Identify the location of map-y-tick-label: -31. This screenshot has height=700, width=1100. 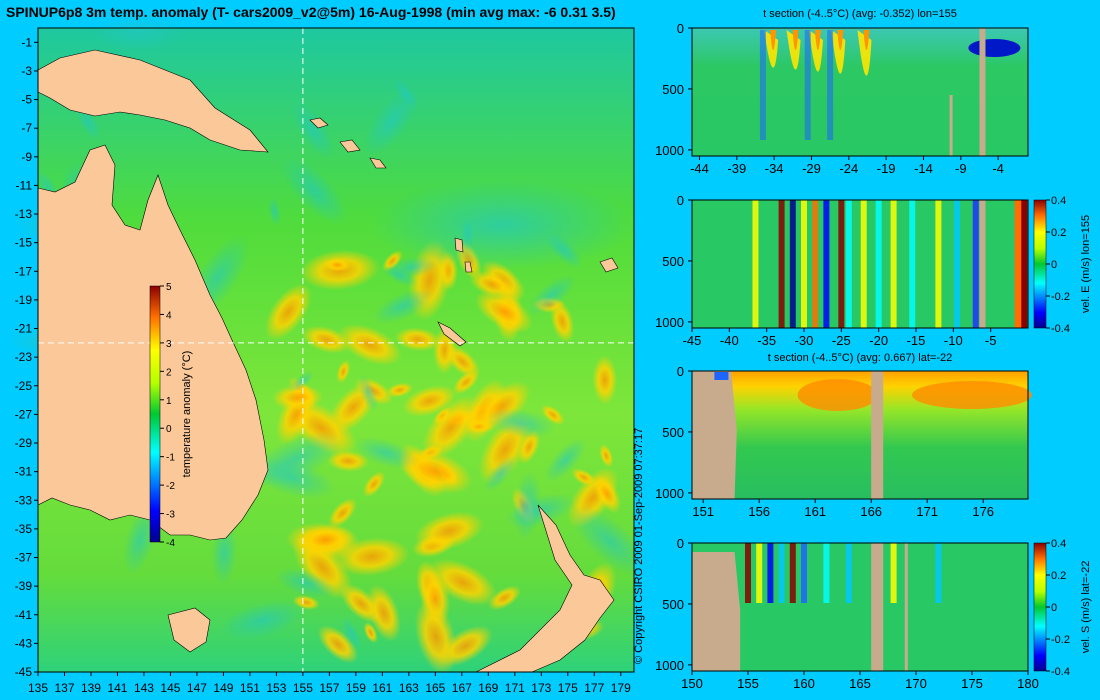
(24, 472).